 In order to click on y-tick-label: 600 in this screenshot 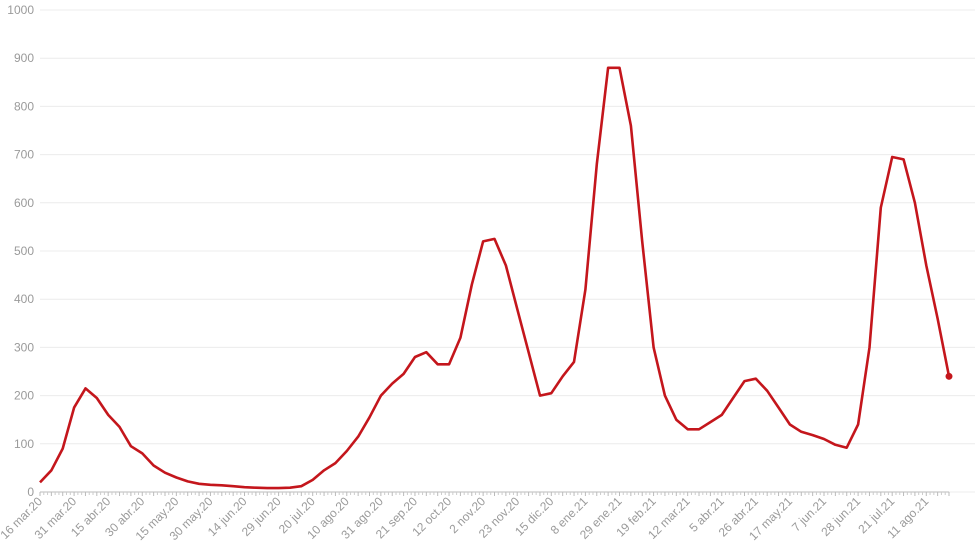, I will do `click(24, 203)`.